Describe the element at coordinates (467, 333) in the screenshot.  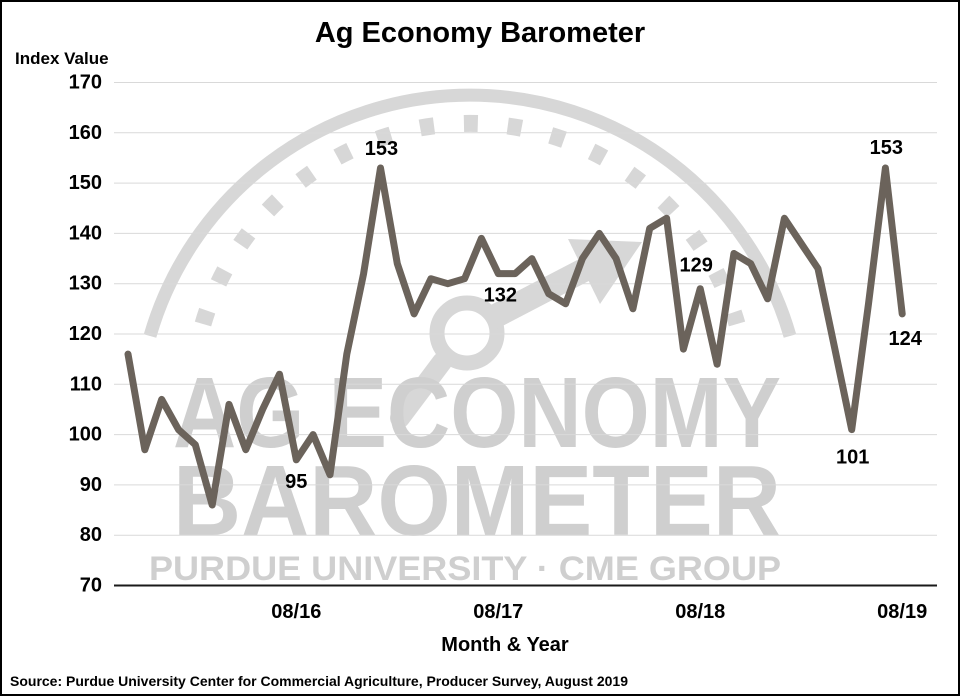
I see `gauge-hub-icon` at that location.